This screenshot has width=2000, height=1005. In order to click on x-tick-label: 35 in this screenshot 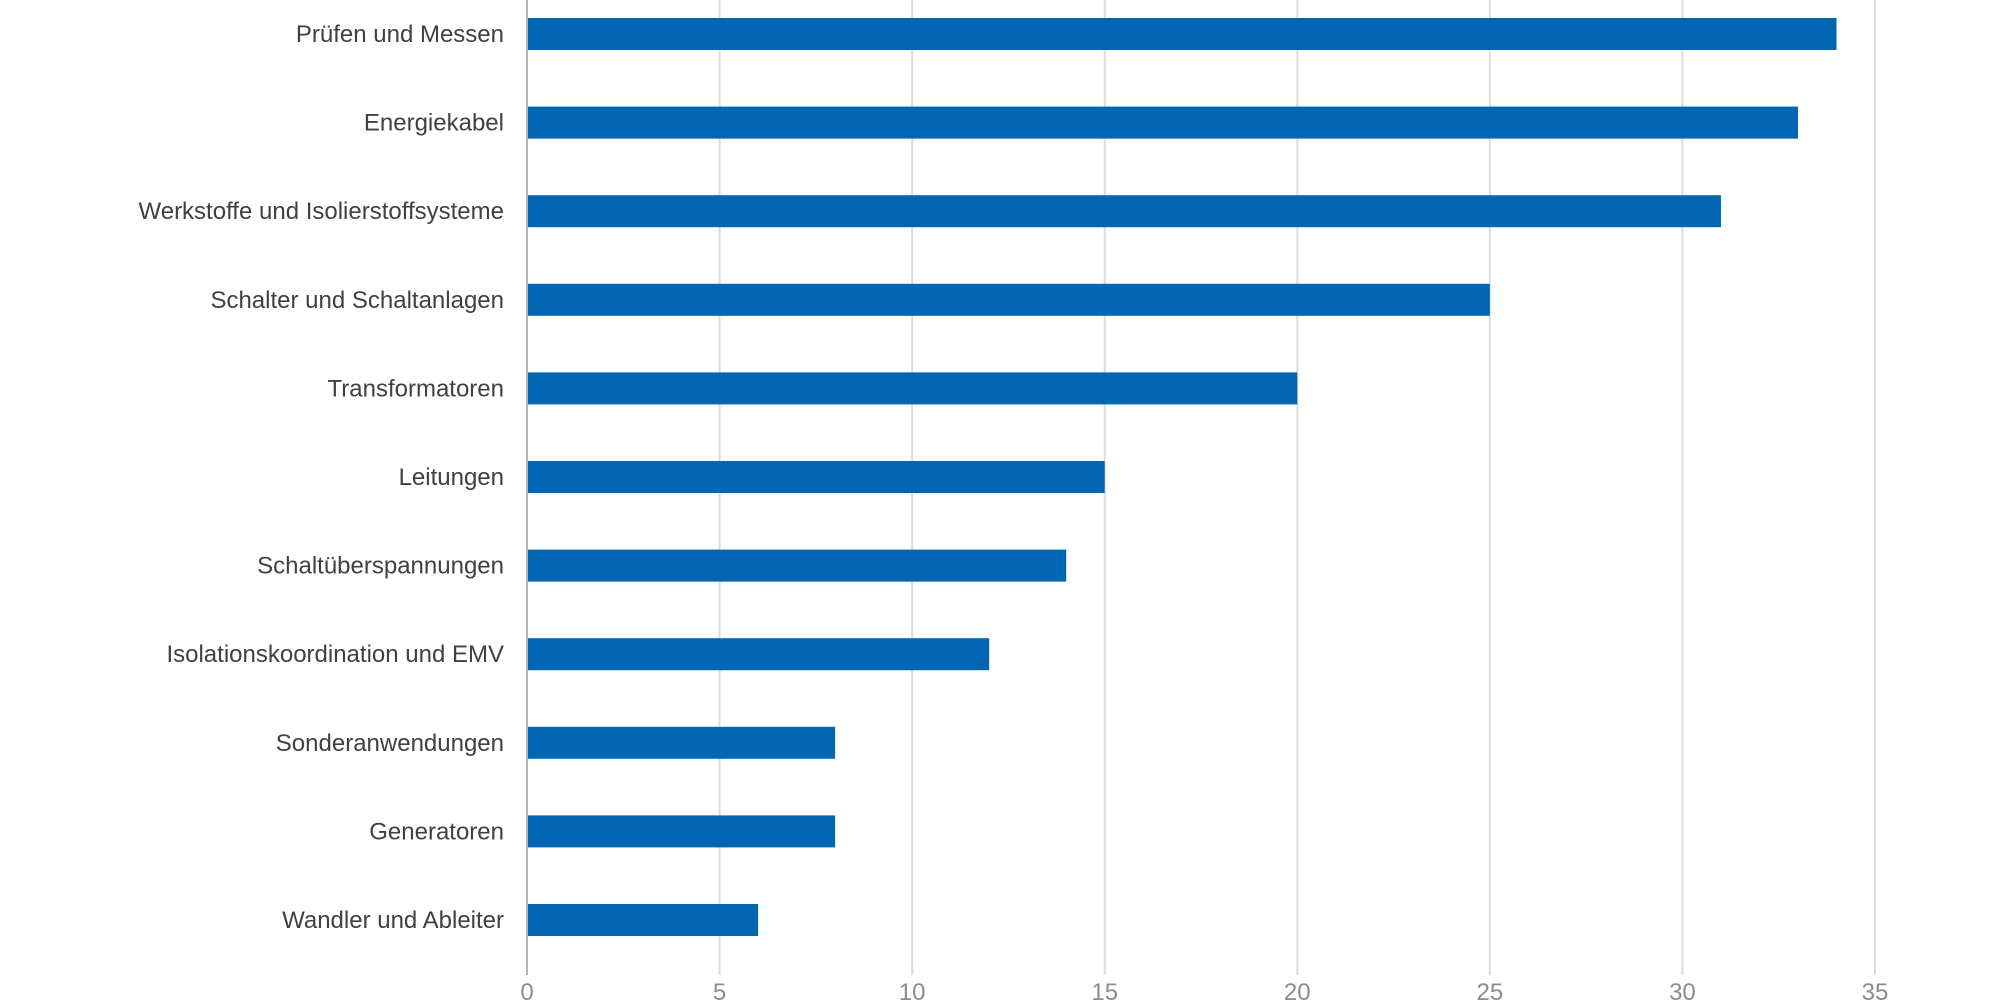, I will do `click(1875, 989)`.